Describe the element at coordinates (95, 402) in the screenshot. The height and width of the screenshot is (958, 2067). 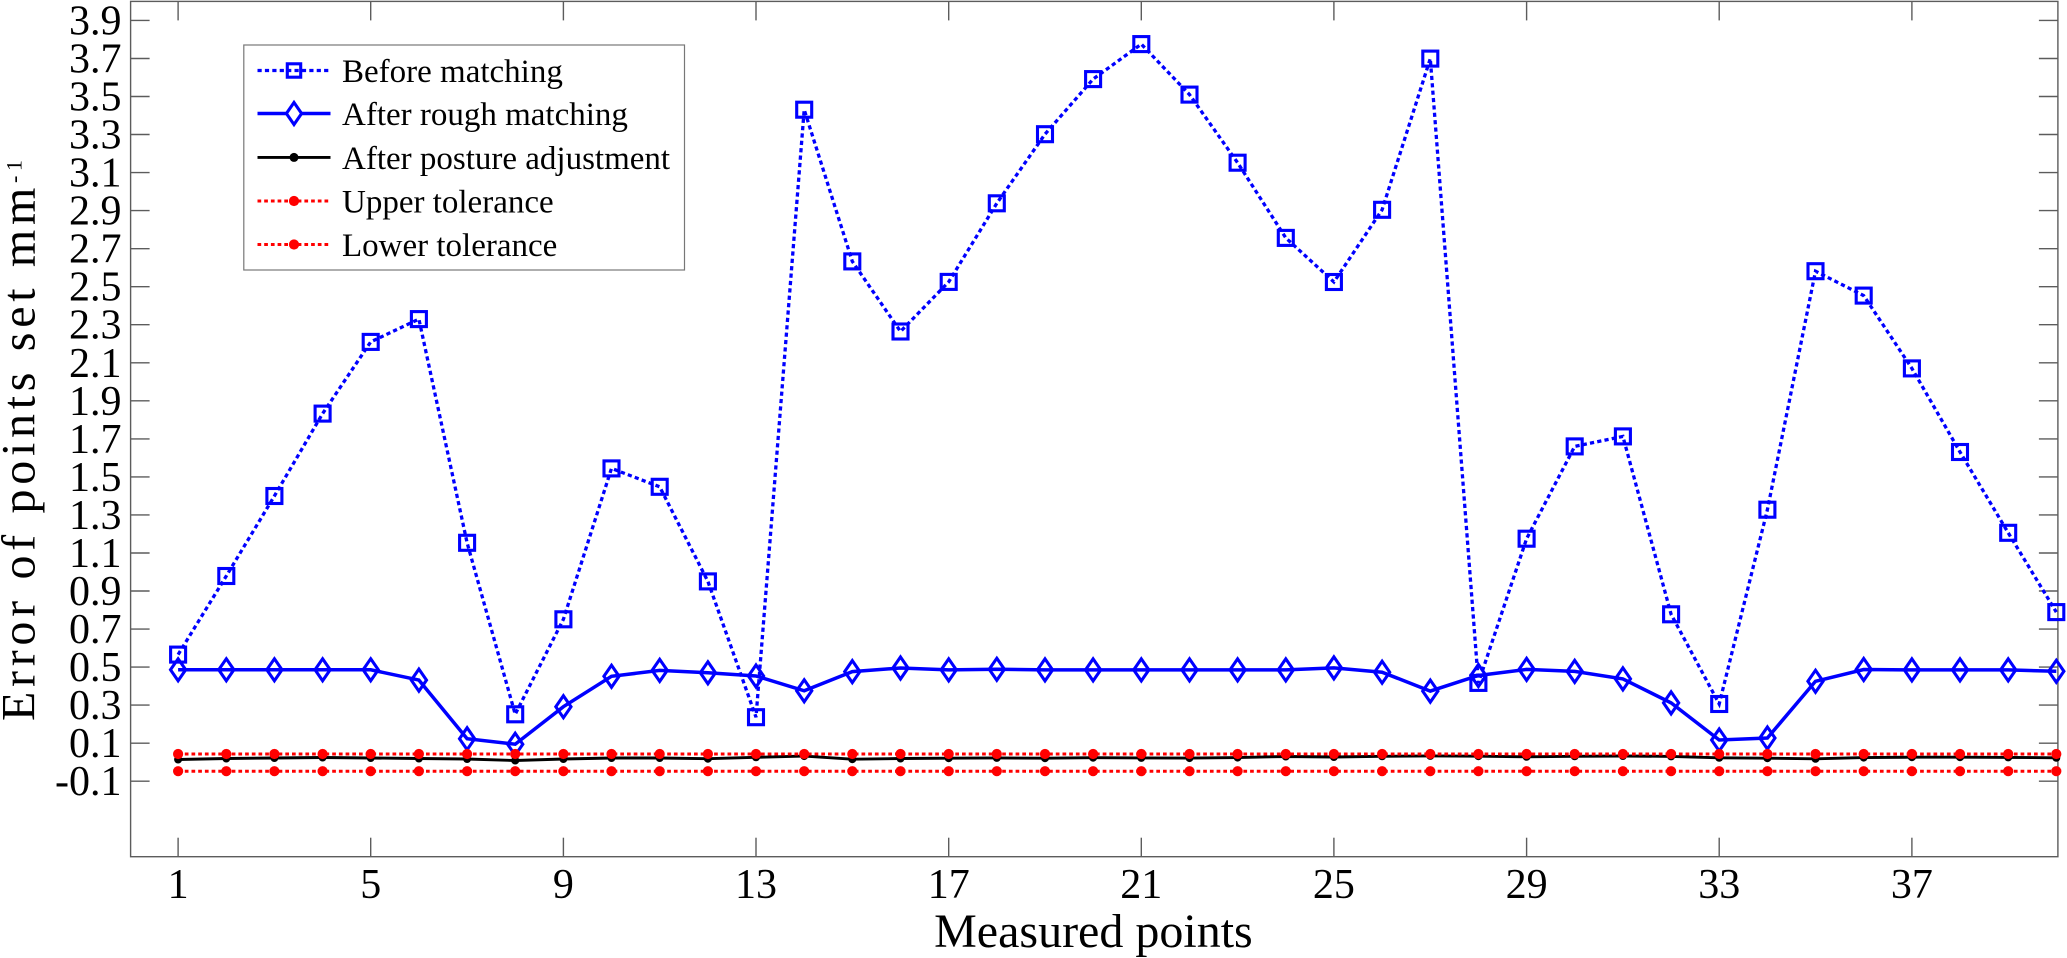
I see `svg-text: 1.9` at that location.